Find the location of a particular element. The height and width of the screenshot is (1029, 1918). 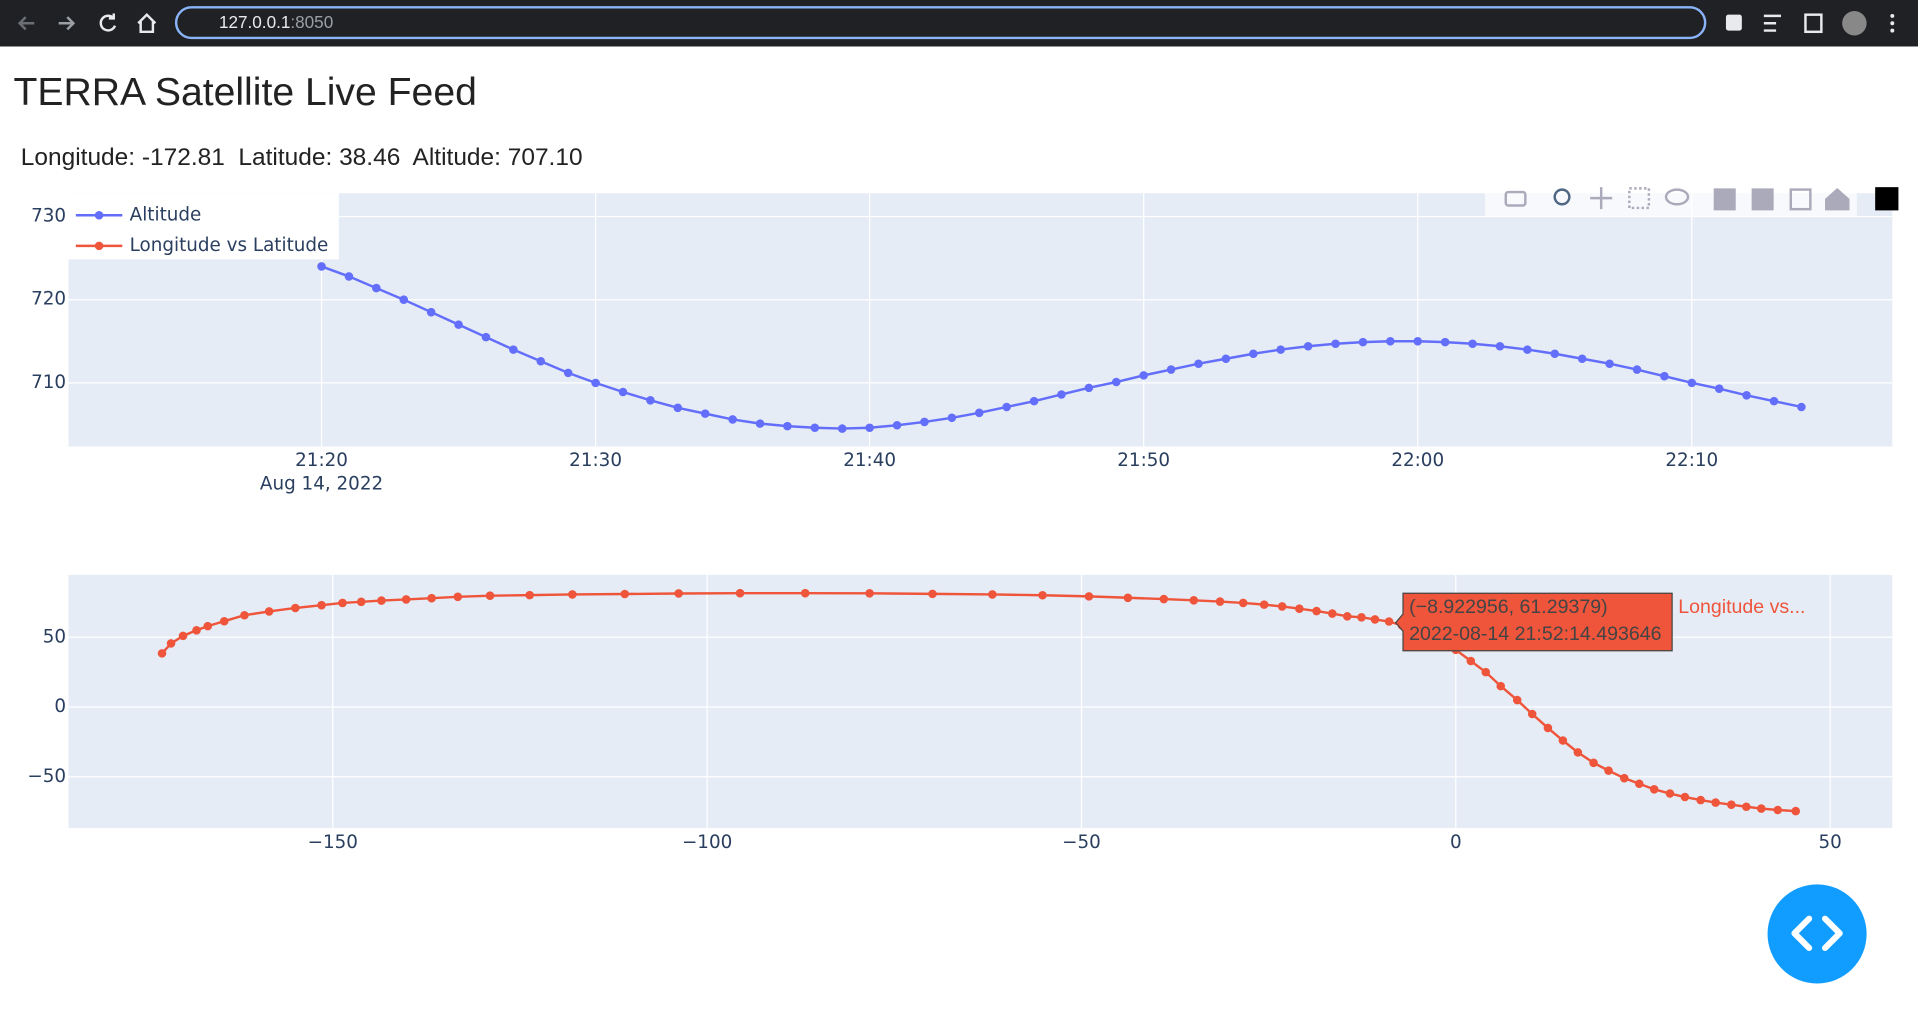

y-tick-label: 0 is located at coordinates (60, 706).